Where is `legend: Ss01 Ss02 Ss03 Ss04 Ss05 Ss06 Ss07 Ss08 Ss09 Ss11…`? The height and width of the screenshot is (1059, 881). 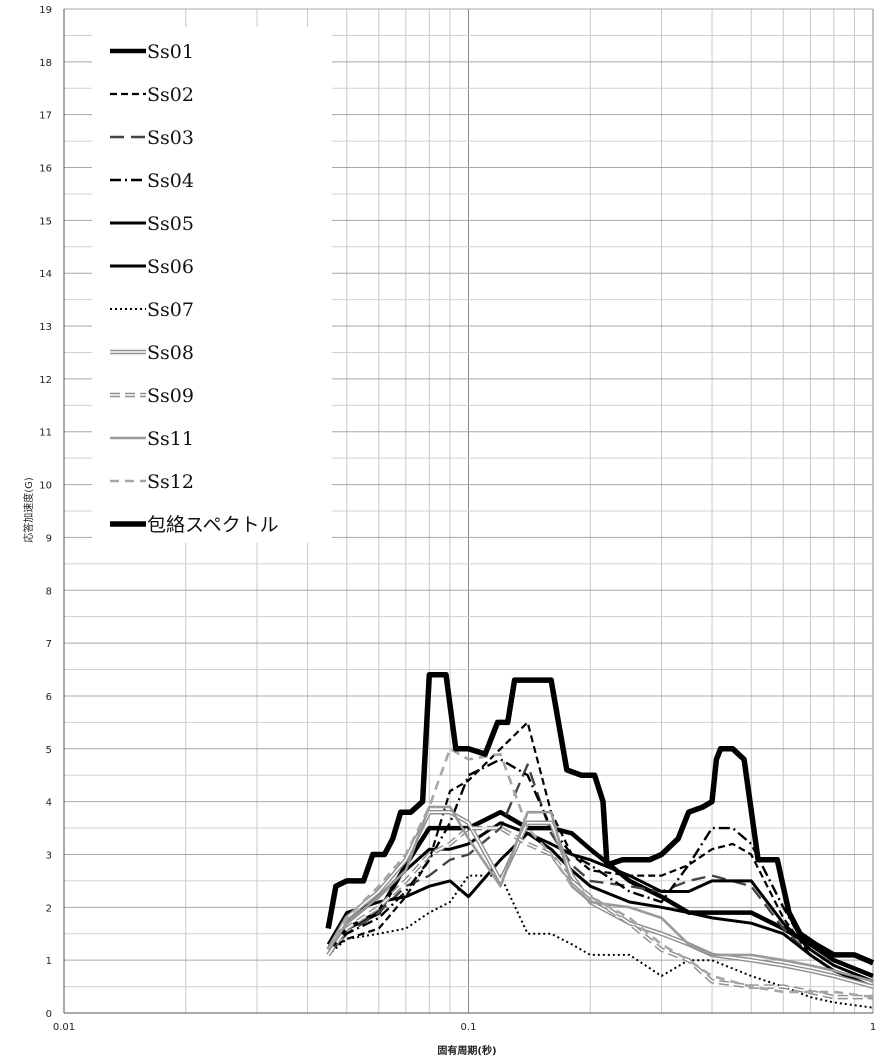 legend: Ss01 Ss02 Ss03 Ss04 Ss05 Ss06 Ss07 Ss08 Ss09 Ss11… is located at coordinates (194, 288).